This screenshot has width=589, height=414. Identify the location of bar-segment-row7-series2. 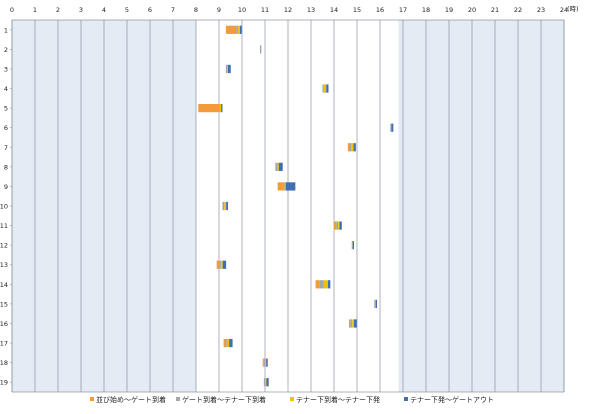
(350, 147).